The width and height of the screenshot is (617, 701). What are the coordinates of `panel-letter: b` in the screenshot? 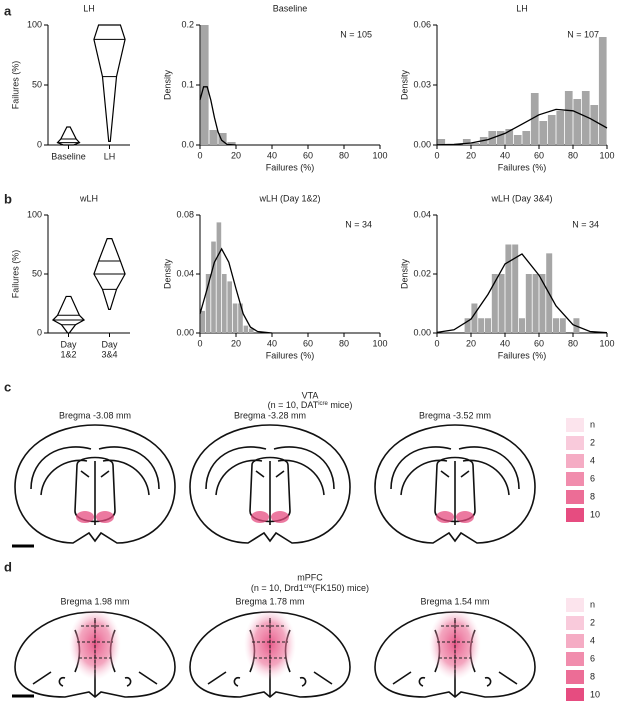 It's located at (8, 198).